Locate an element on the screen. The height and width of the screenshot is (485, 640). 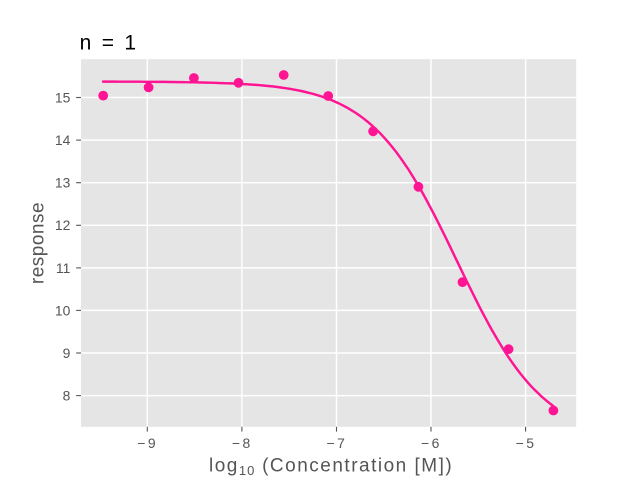
svg-text: n = 1 is located at coordinates (109, 43).